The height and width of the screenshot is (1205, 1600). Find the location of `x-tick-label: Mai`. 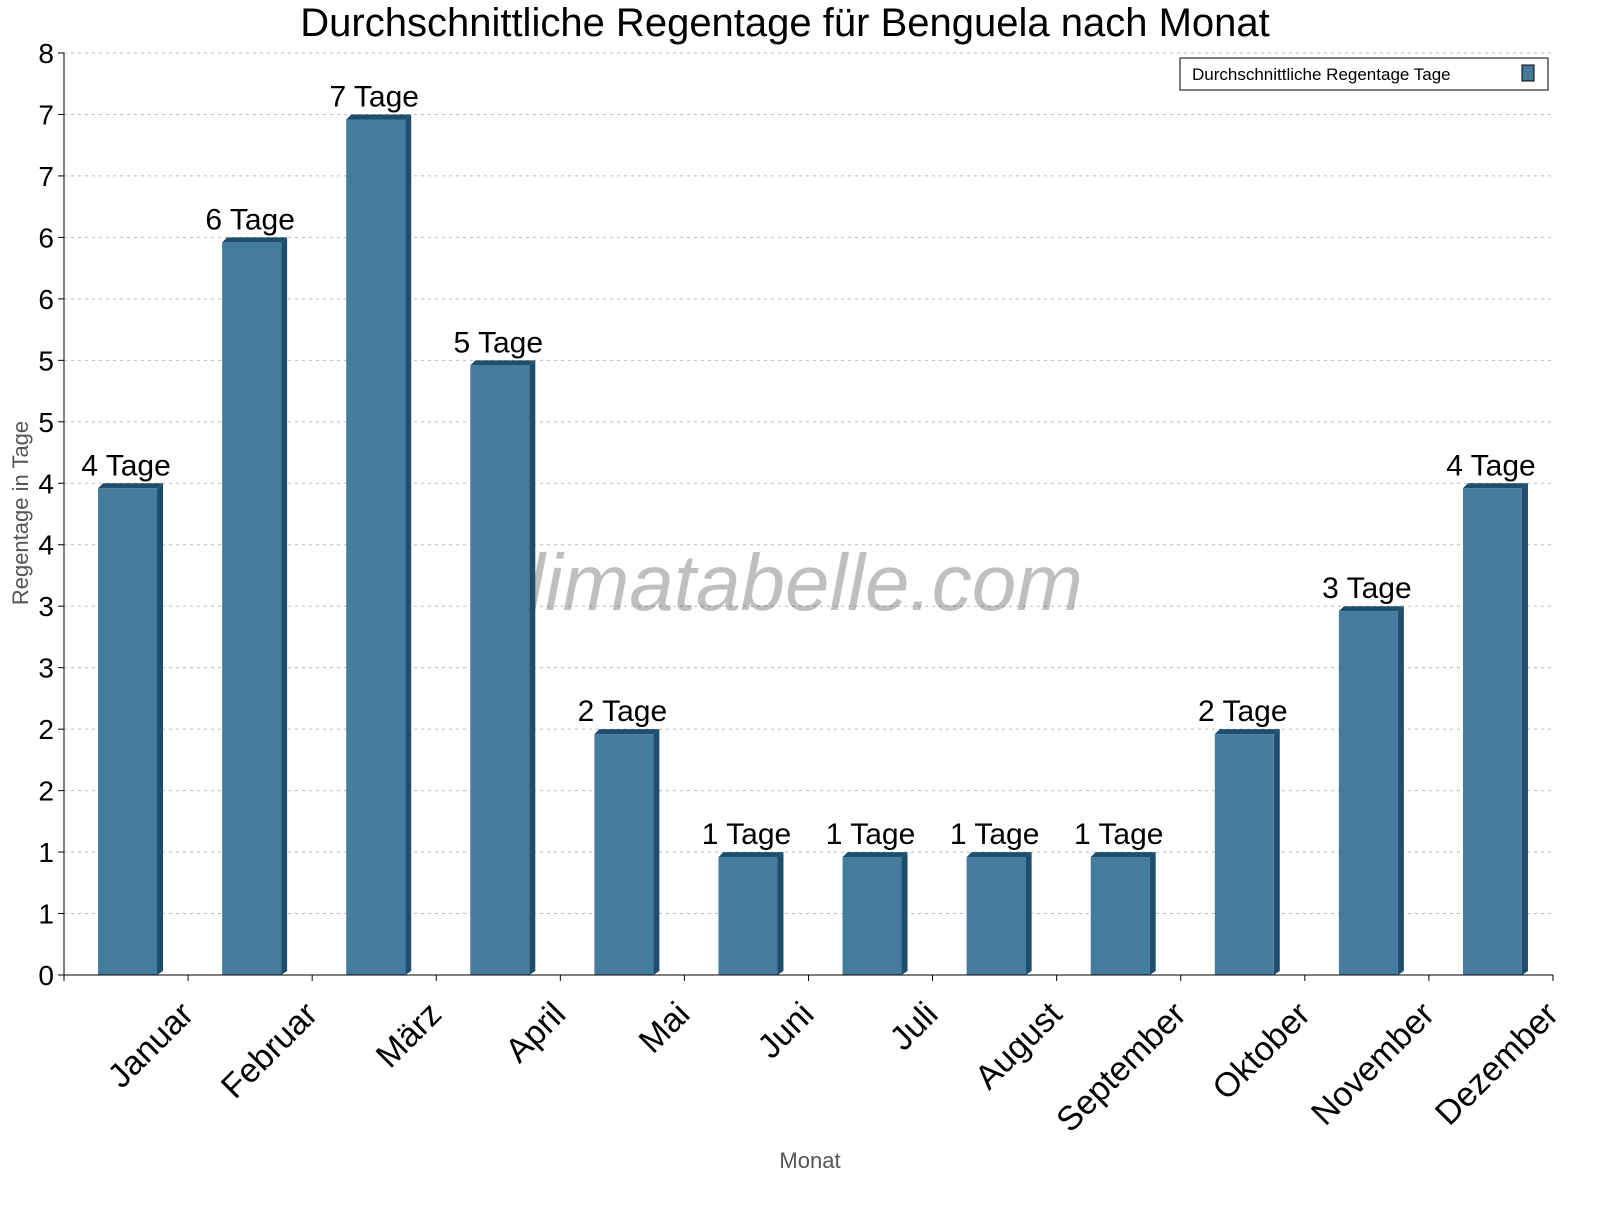

x-tick-label: Mai is located at coordinates (665, 1028).